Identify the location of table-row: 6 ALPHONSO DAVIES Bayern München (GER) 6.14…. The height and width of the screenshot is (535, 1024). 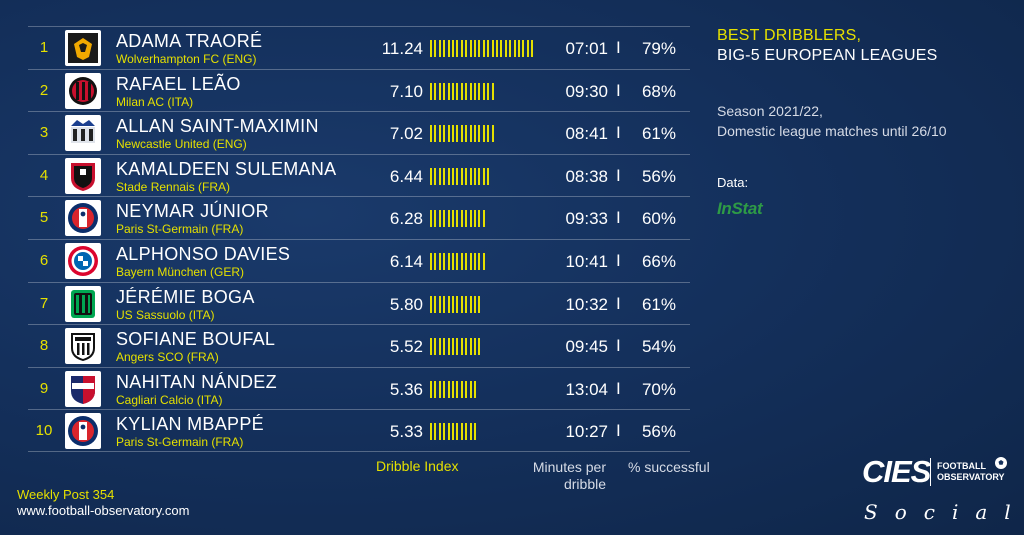
(359, 260).